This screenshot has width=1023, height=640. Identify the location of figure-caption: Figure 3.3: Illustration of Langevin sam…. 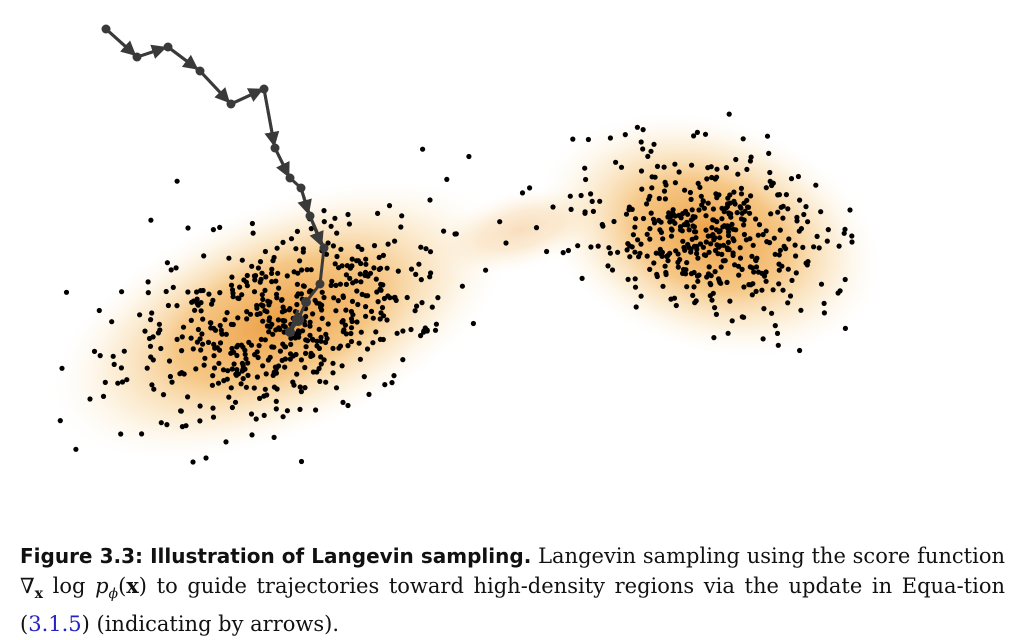
(512, 590).